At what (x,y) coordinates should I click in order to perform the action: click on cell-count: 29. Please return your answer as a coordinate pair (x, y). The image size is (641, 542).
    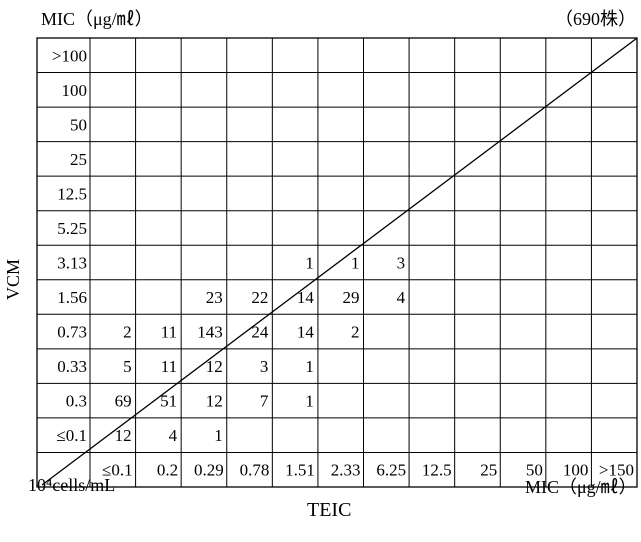
    Looking at the image, I should click on (351, 297).